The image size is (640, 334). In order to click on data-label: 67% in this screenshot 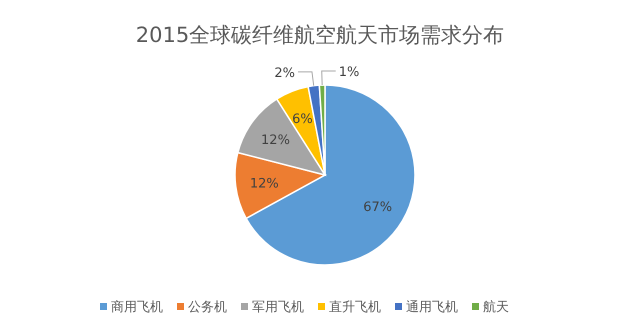, I will do `click(377, 208)`.